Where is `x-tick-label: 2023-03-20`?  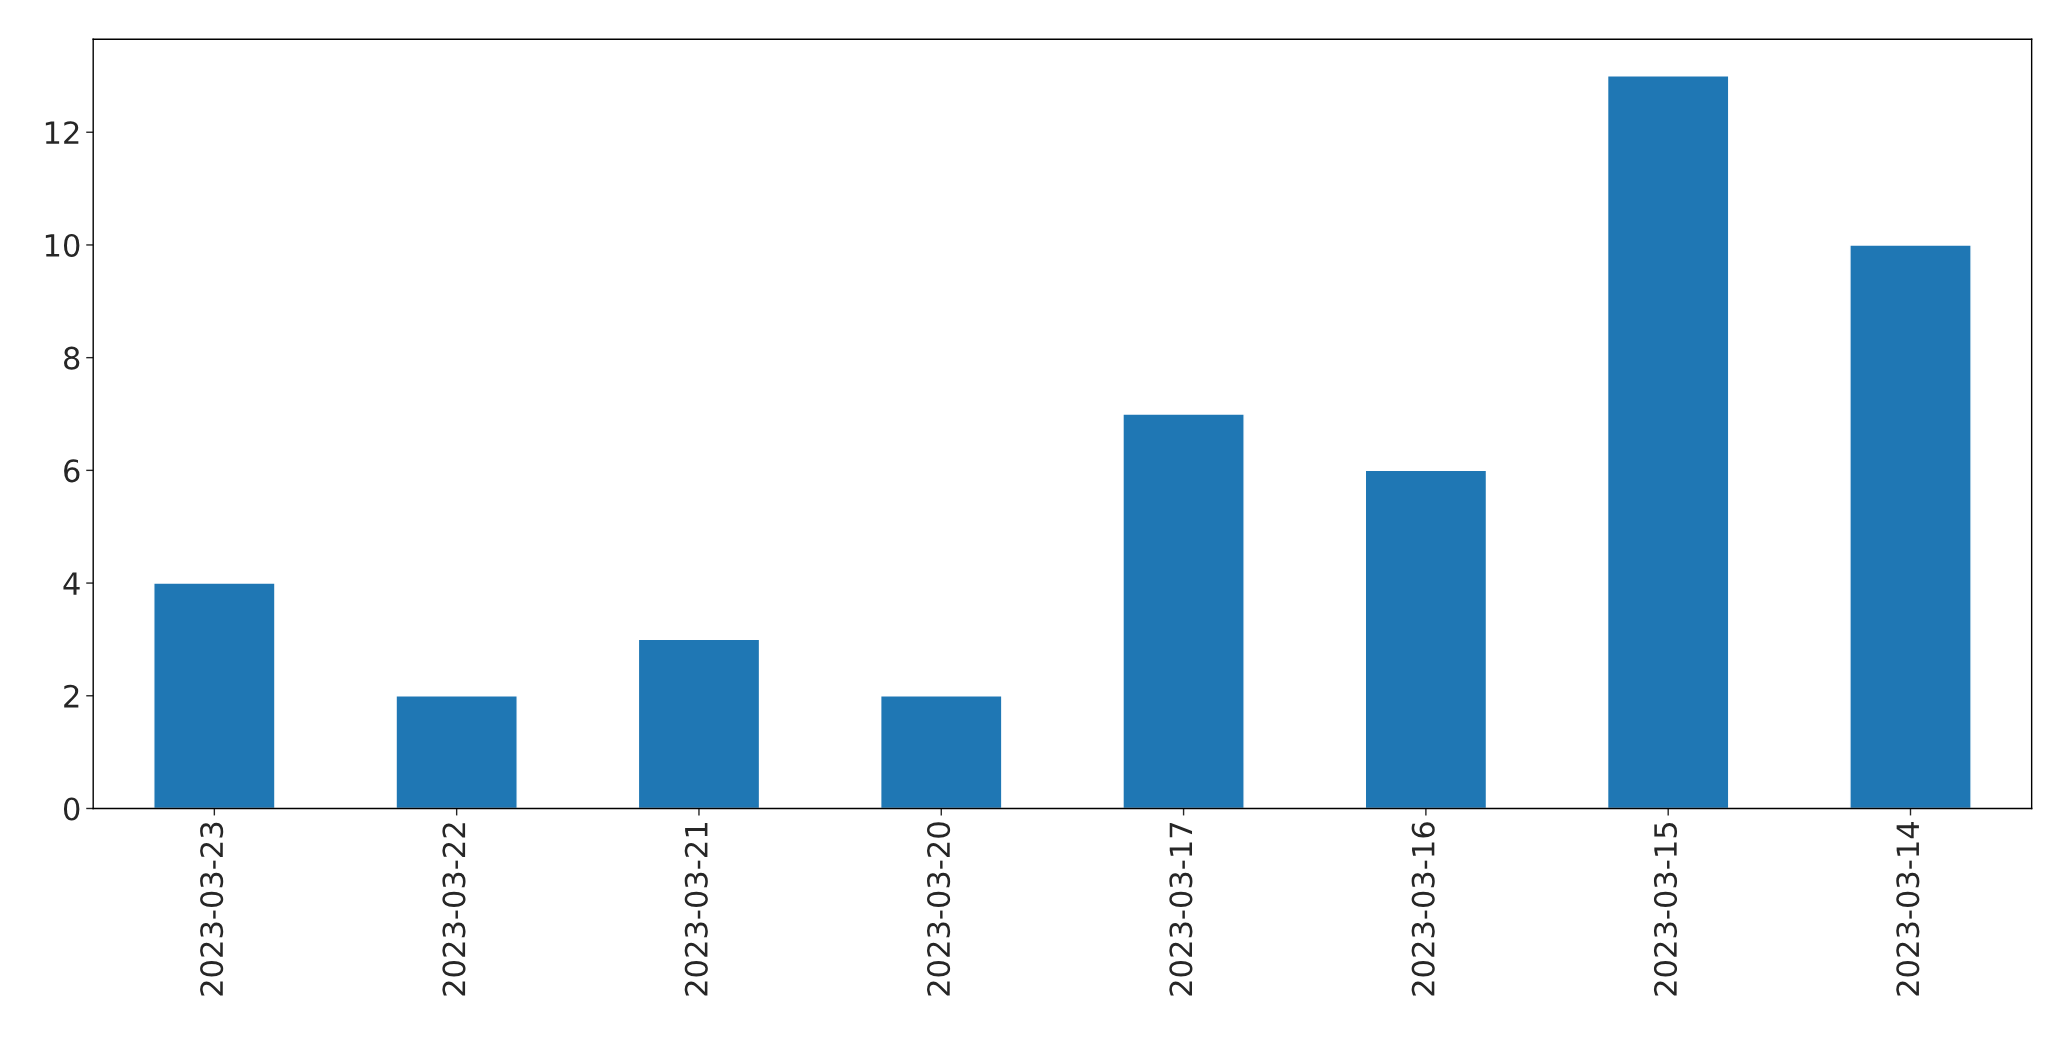 x-tick-label: 2023-03-20 is located at coordinates (939, 909).